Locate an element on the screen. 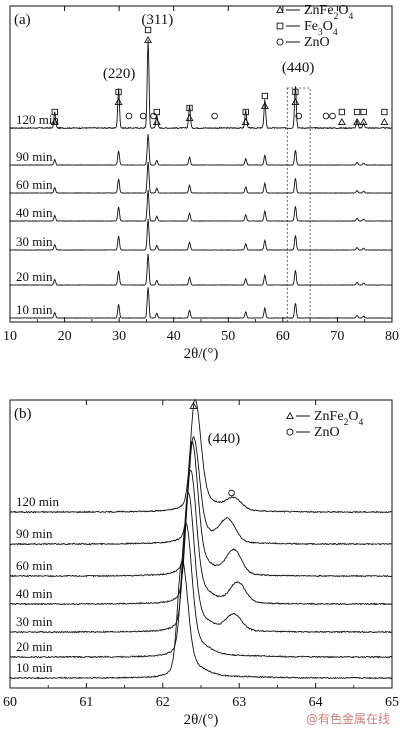  panel-a-series-label: 20 min is located at coordinates (34, 276).